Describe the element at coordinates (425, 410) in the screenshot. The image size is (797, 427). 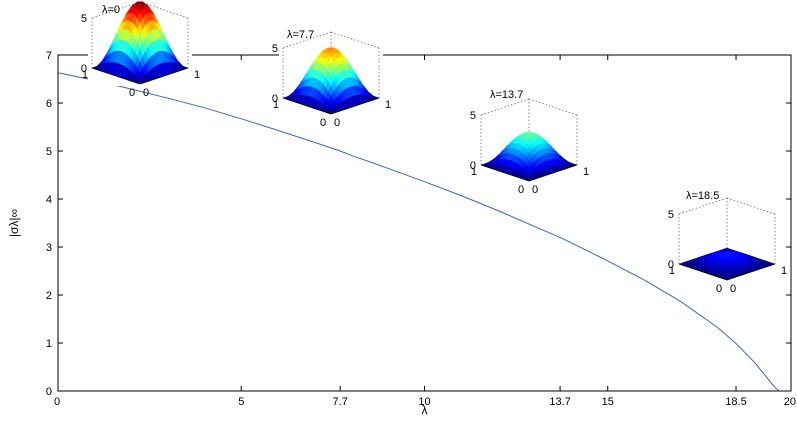
I see `x-axis-label: λ` at that location.